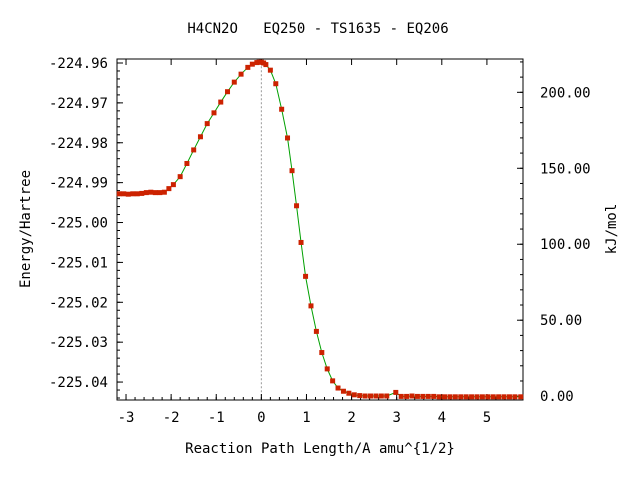 The image size is (640, 480). Describe the element at coordinates (565, 93) in the screenshot. I see `y2-tick-label: 200.00` at that location.